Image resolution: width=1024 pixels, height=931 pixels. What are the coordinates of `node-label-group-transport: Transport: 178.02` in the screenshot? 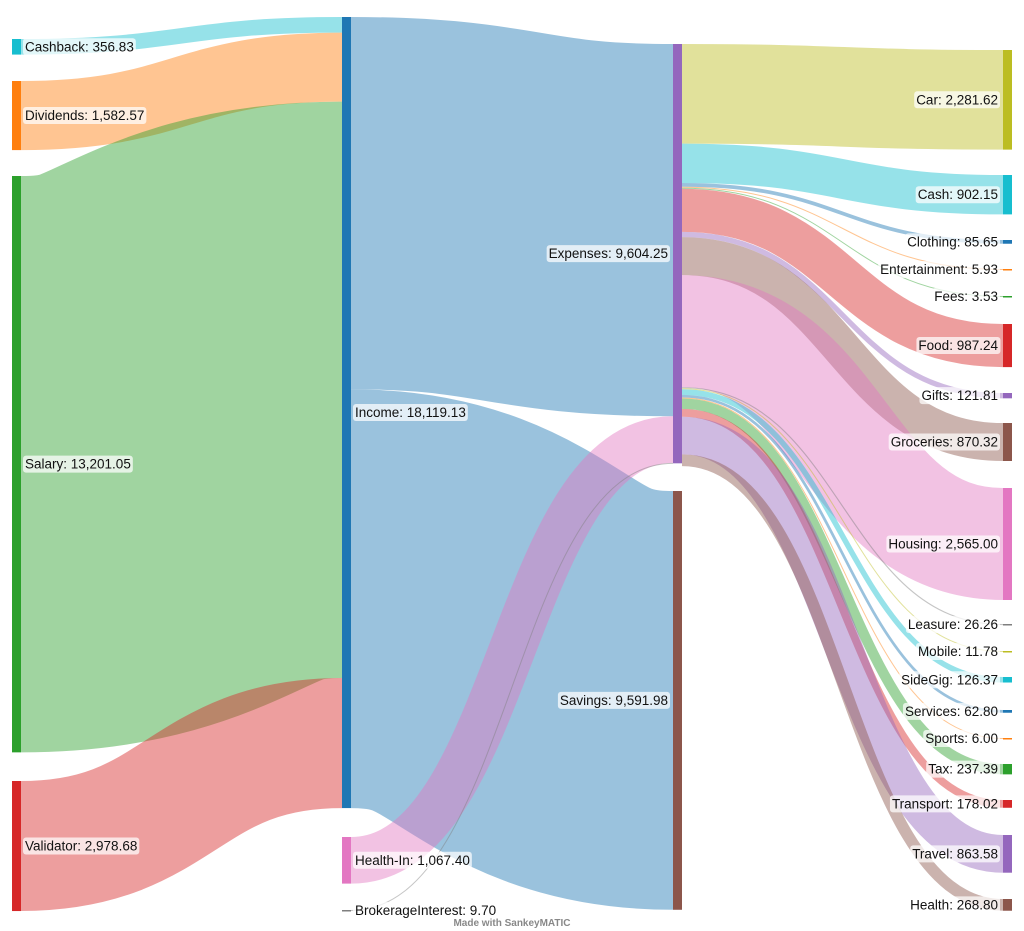 It's located at (944, 804).